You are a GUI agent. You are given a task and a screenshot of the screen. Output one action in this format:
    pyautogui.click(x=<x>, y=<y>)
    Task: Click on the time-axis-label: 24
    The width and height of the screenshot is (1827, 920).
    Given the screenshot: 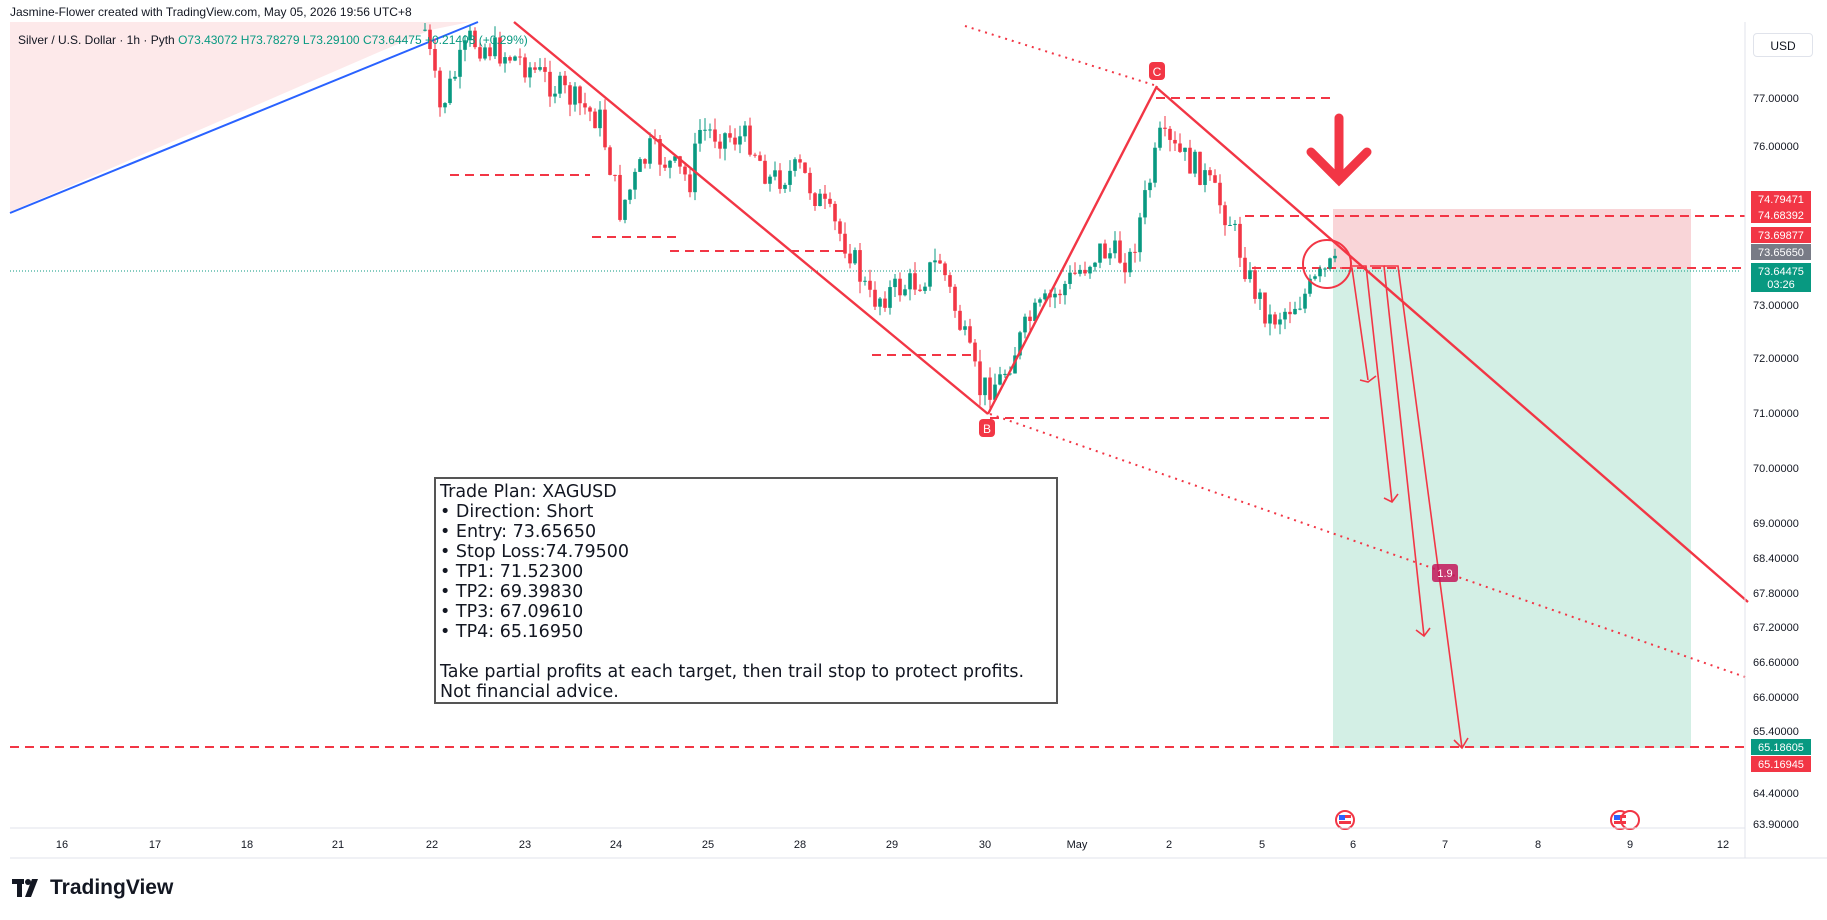 What is the action you would take?
    pyautogui.click(x=616, y=845)
    